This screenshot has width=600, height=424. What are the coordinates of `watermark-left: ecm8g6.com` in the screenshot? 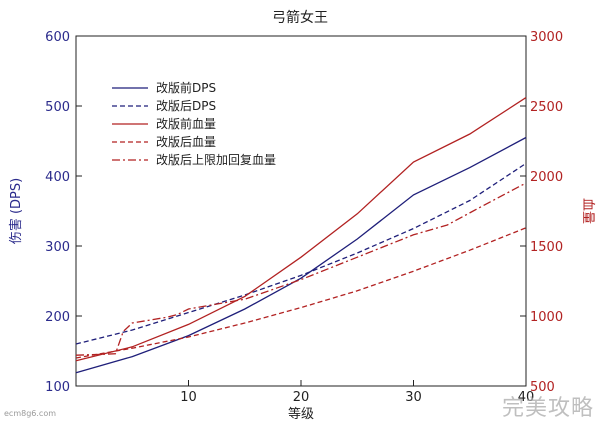 It's located at (30, 413).